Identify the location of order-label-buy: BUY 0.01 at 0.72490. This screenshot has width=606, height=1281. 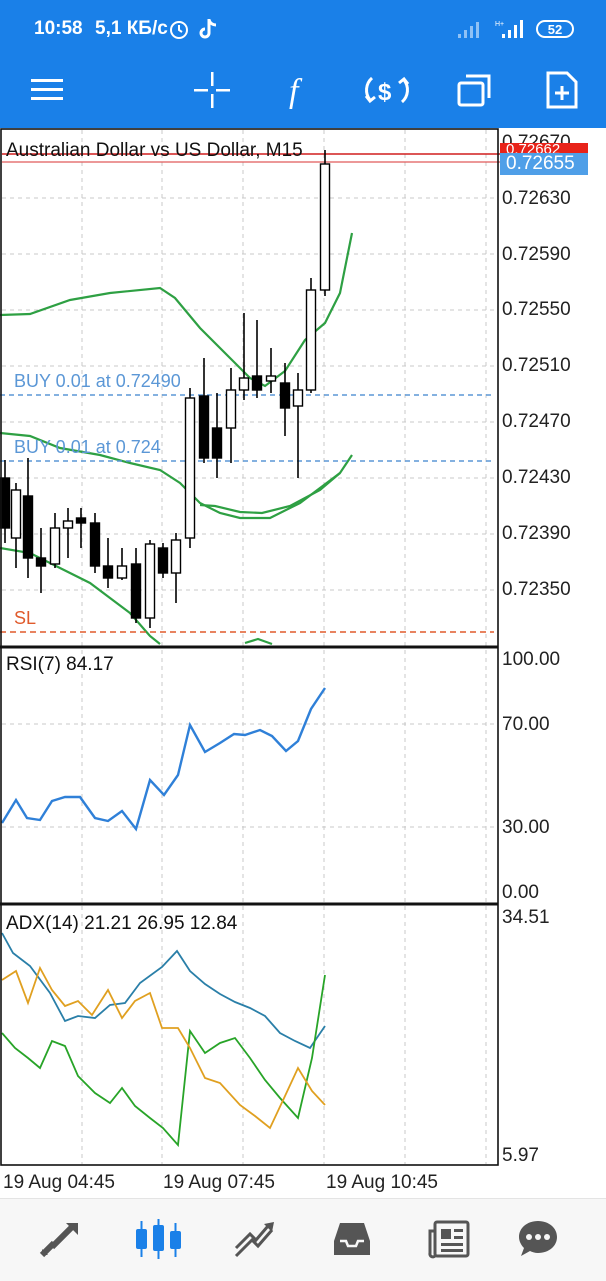
(97, 381).